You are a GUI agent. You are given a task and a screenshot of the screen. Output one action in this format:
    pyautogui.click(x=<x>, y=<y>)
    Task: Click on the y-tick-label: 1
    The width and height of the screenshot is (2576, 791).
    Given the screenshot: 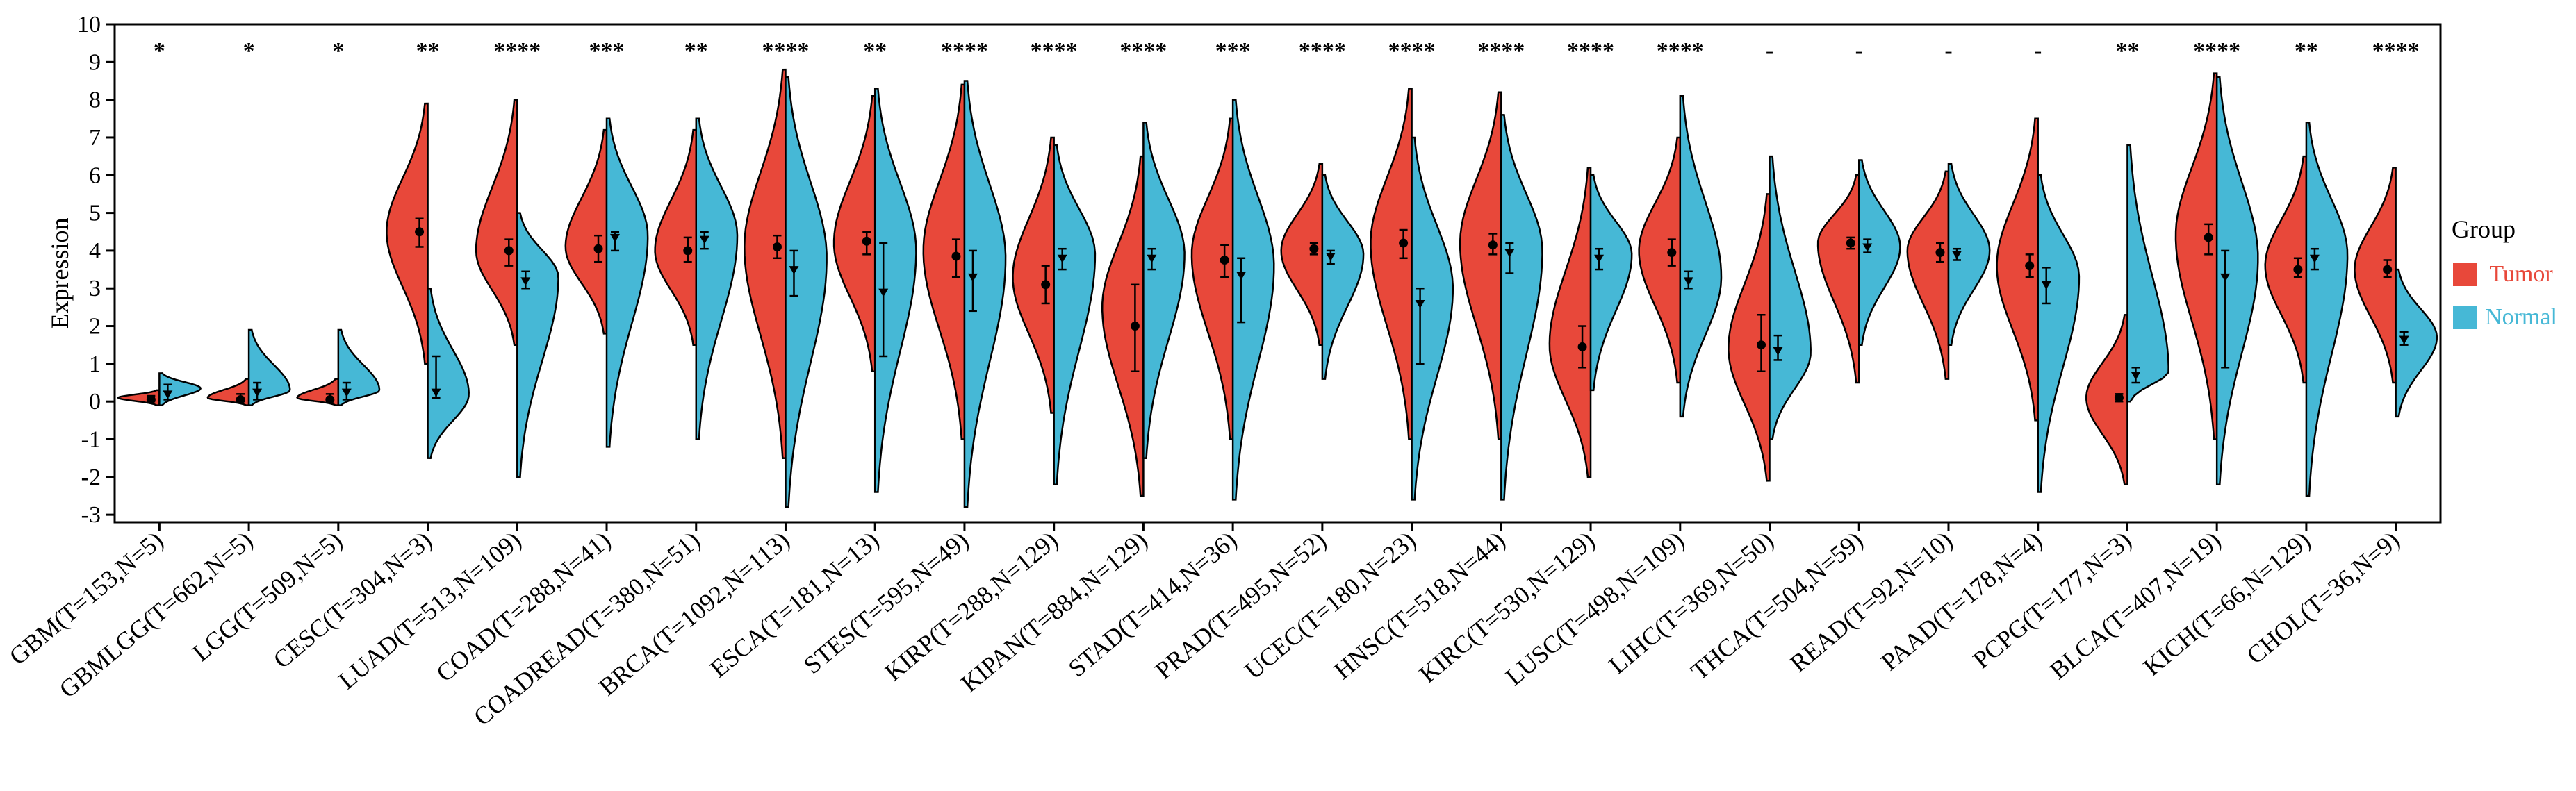 What is the action you would take?
    pyautogui.click(x=95, y=364)
    